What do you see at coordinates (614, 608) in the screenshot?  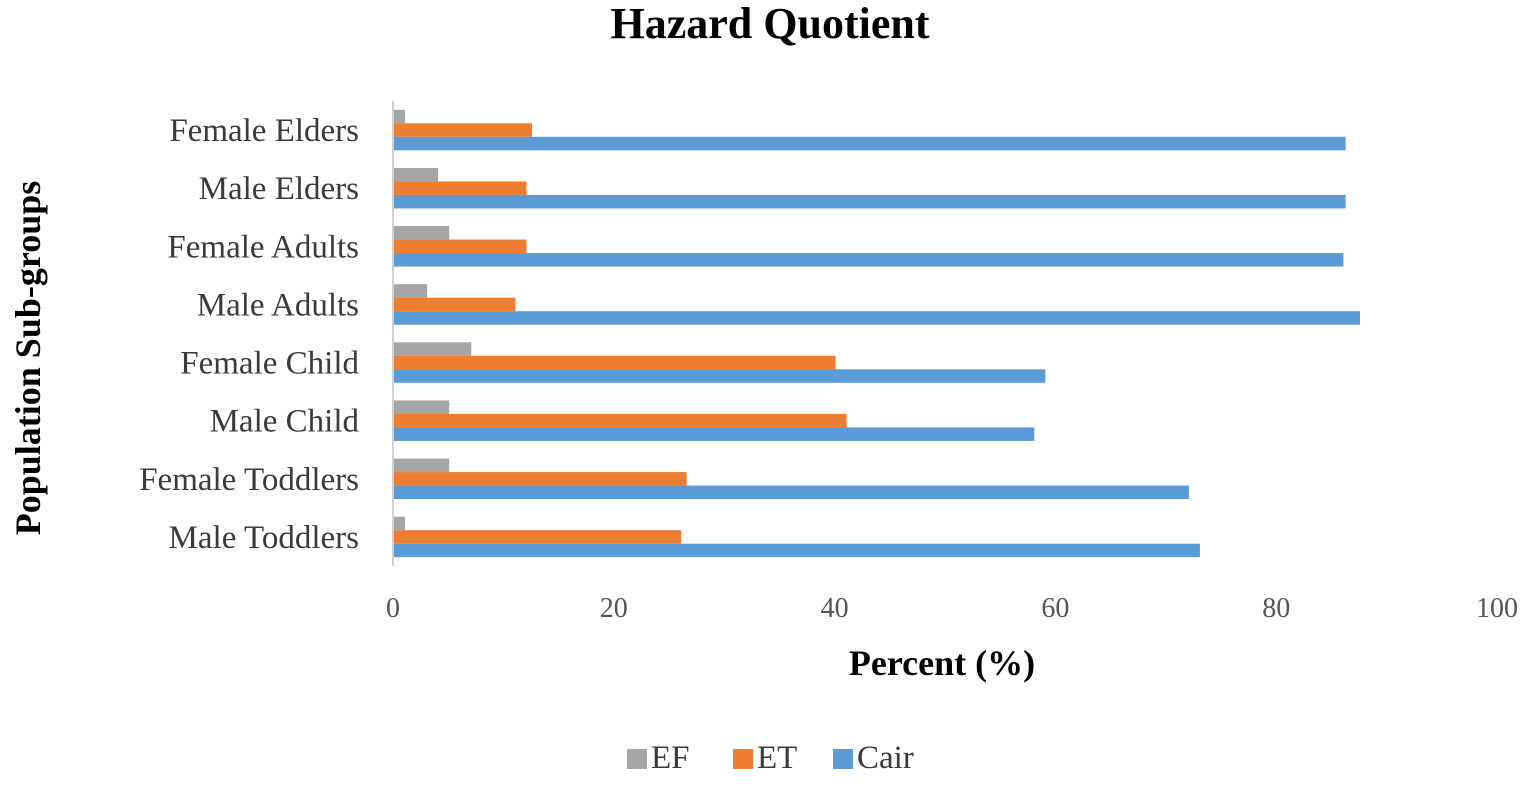 I see `x-tick-label: 20` at bounding box center [614, 608].